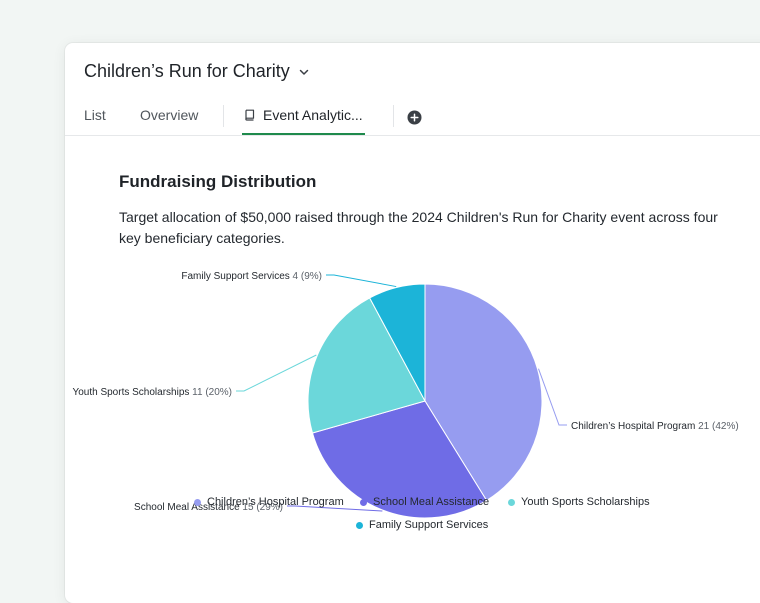 The image size is (760, 603). Describe the element at coordinates (262, 507) in the screenshot. I see `slice-label-value: 15 (29%)` at that location.